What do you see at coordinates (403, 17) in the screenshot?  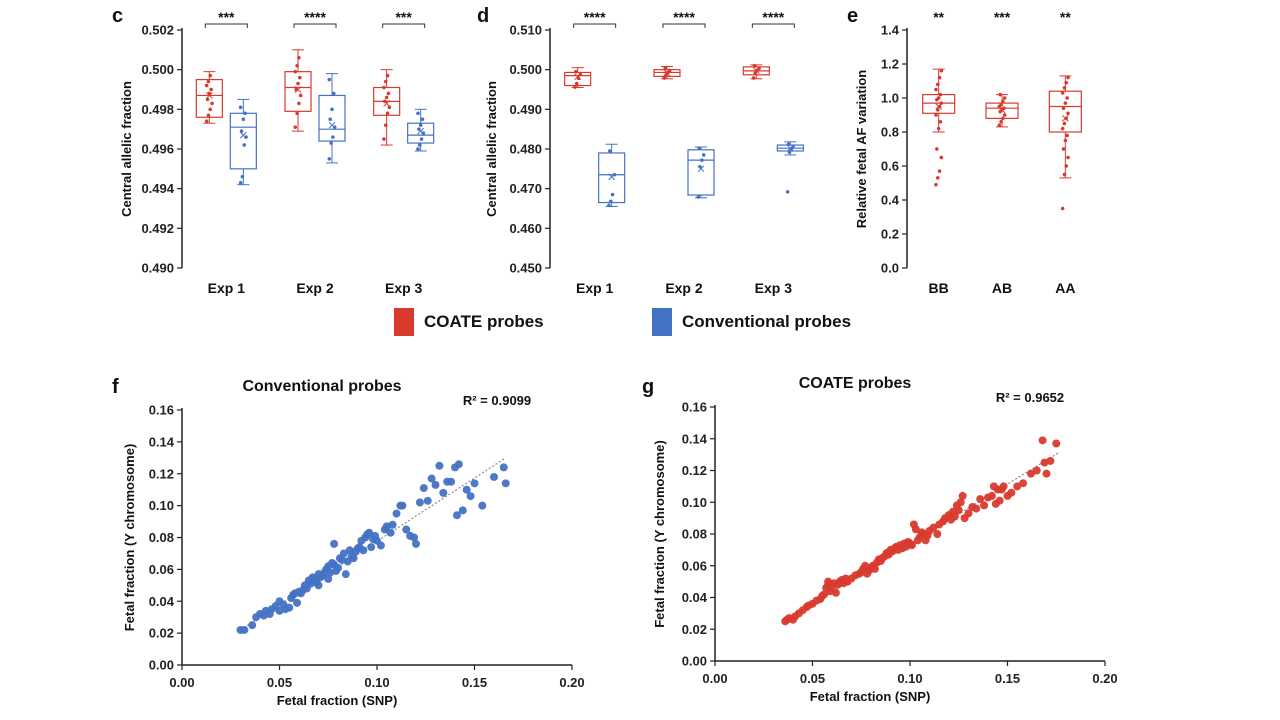 I see `significance-label: ***` at bounding box center [403, 17].